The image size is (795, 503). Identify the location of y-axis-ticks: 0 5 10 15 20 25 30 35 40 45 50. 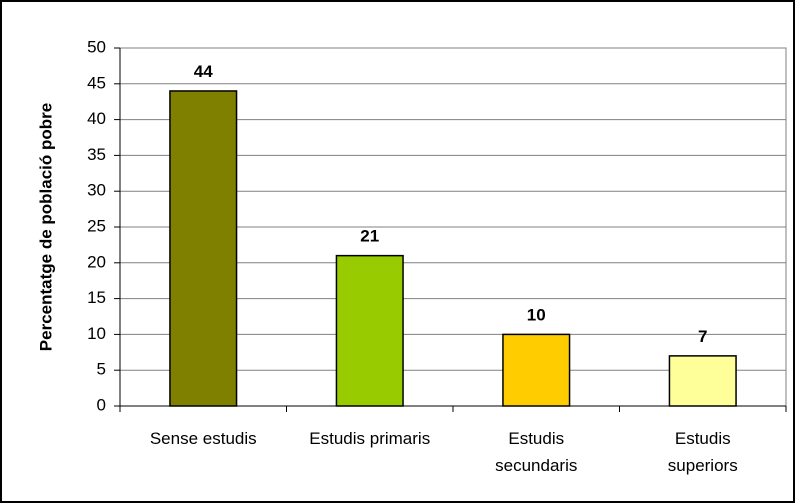
(103, 225).